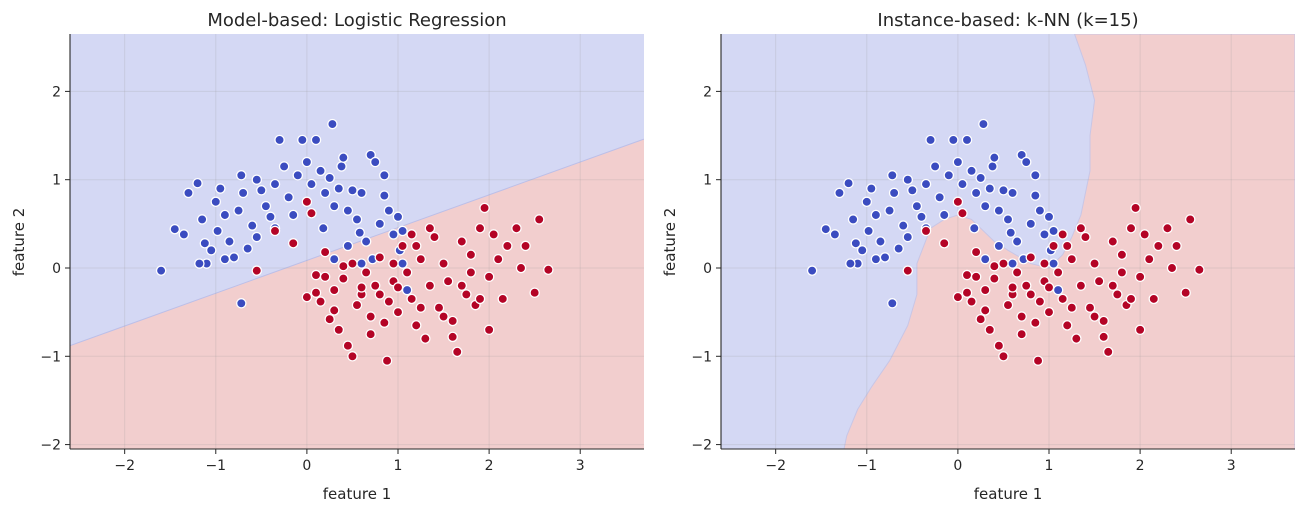  What do you see at coordinates (398, 466) in the screenshot?
I see `x-tick-label: 1` at bounding box center [398, 466].